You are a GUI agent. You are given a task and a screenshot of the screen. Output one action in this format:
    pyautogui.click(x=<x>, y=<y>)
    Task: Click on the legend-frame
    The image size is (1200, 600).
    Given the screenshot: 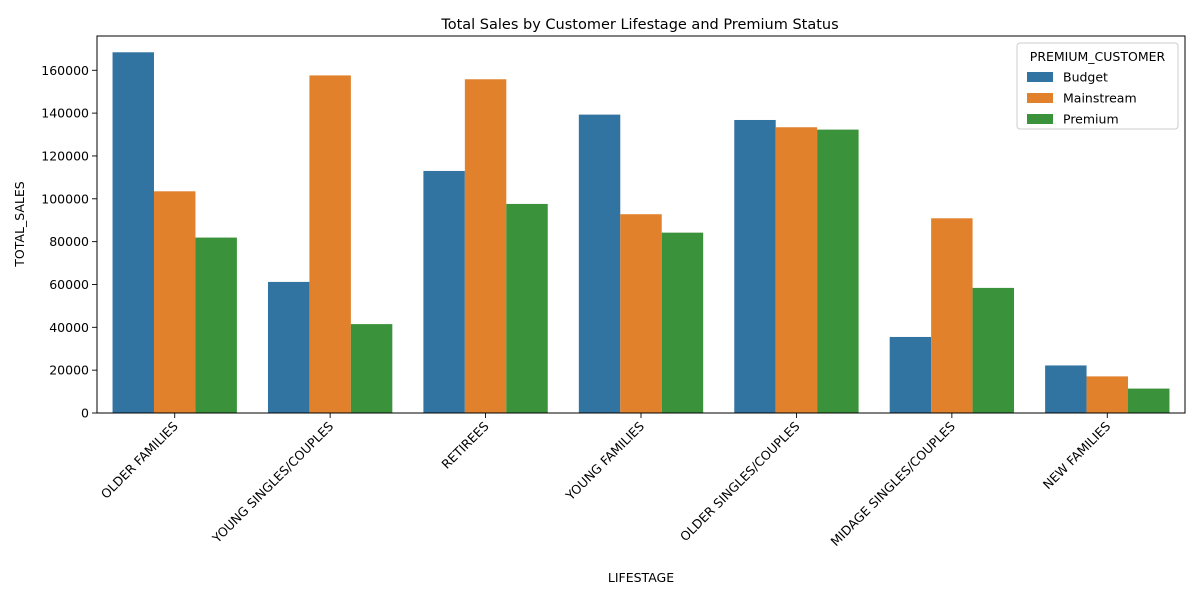 What is the action you would take?
    pyautogui.click(x=1097, y=86)
    